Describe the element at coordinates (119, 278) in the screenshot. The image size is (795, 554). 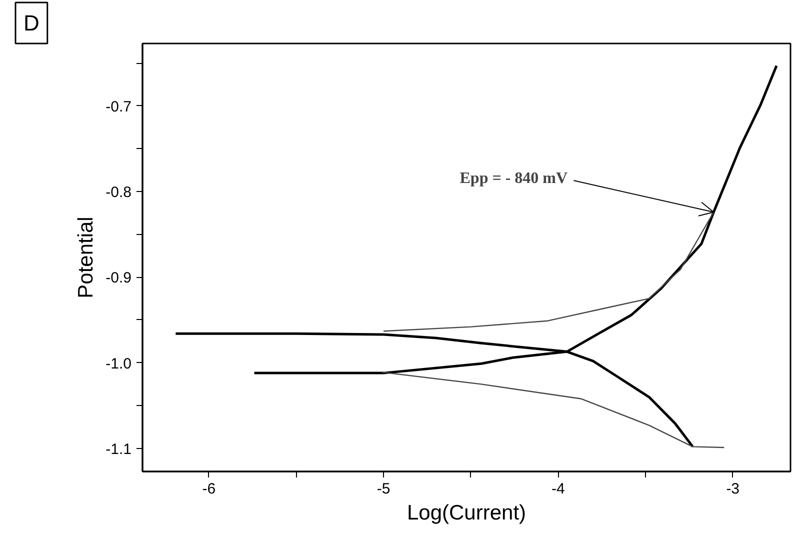
I see `y-tick-label: -0.9` at that location.